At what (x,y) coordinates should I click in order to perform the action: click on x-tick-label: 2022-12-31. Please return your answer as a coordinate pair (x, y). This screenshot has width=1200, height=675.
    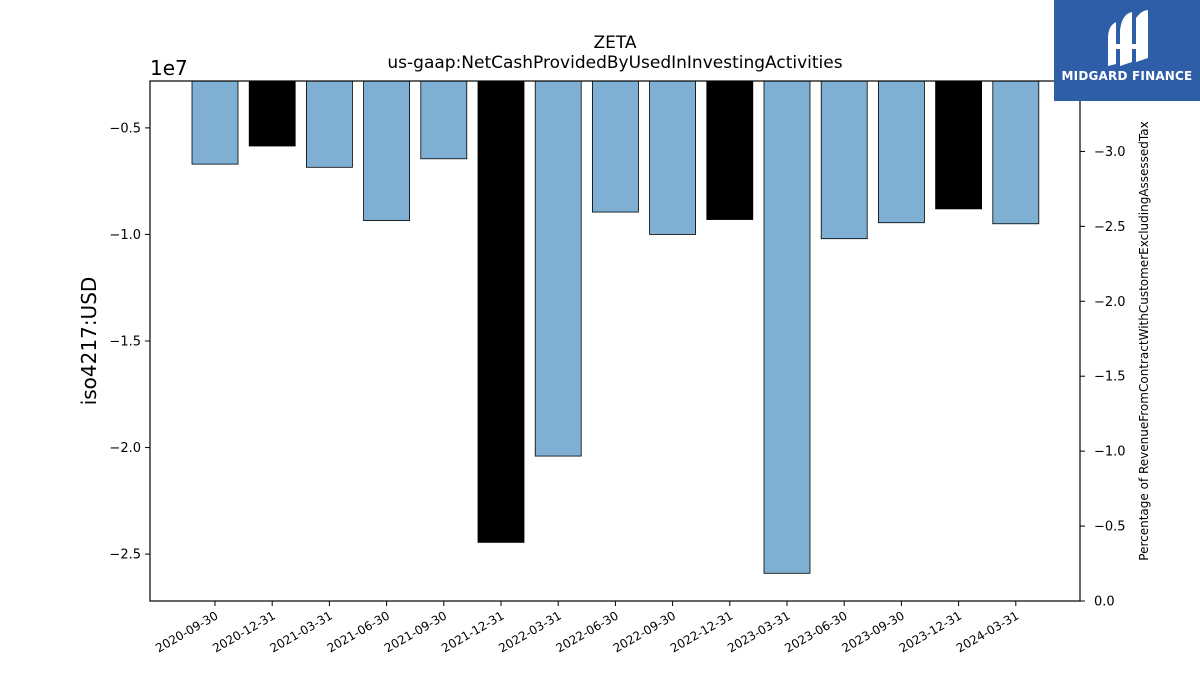
    Looking at the image, I should click on (701, 631).